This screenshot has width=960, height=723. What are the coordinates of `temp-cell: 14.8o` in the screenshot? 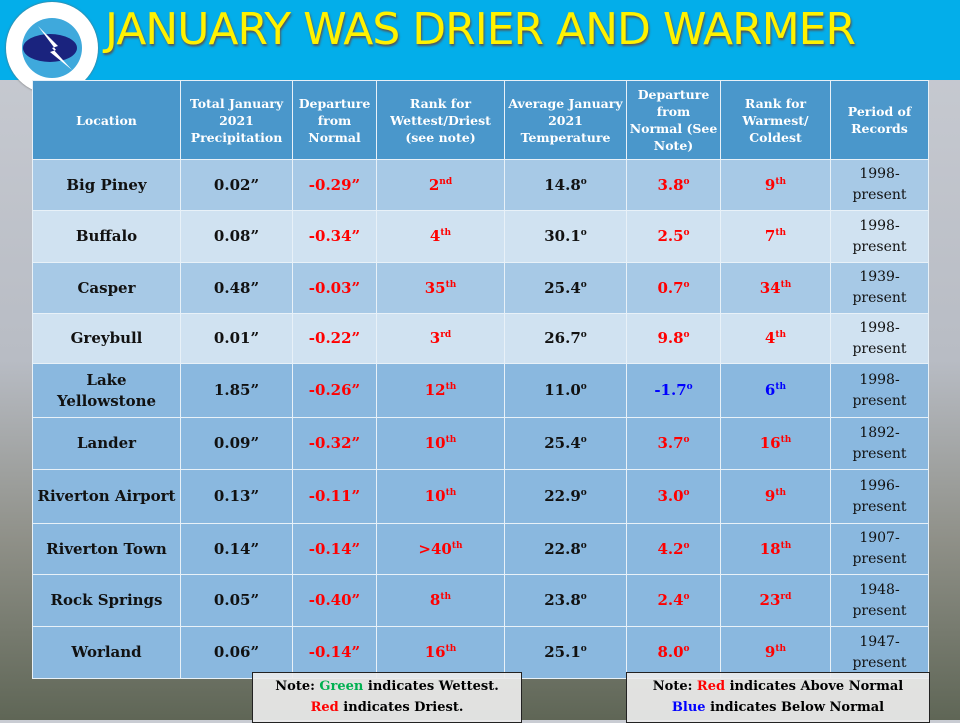 It's located at (565, 185).